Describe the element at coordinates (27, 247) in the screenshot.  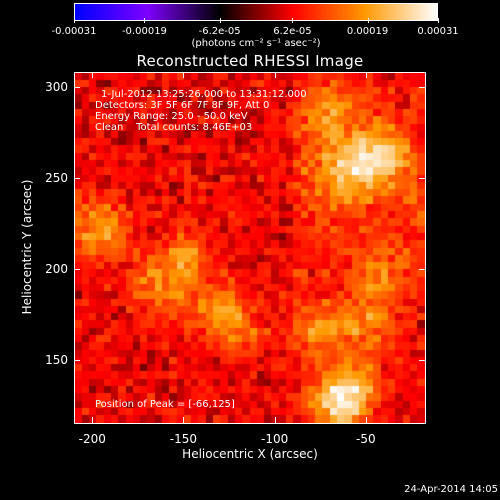
I see `y-axis-label: Heliocentric Y (arcsec)` at that location.